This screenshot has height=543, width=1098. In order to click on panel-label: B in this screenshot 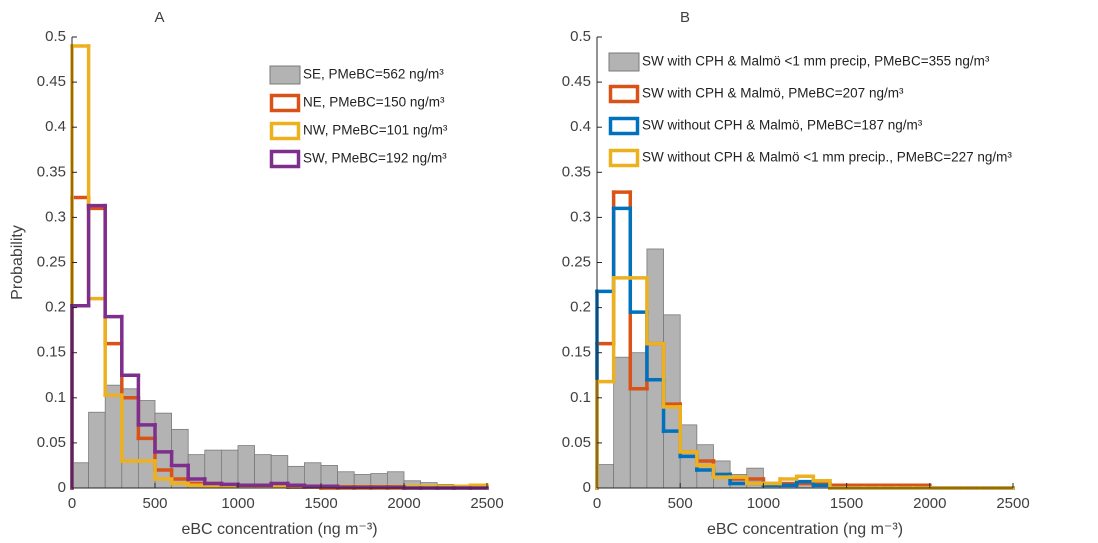, I will do `click(685, 17)`.